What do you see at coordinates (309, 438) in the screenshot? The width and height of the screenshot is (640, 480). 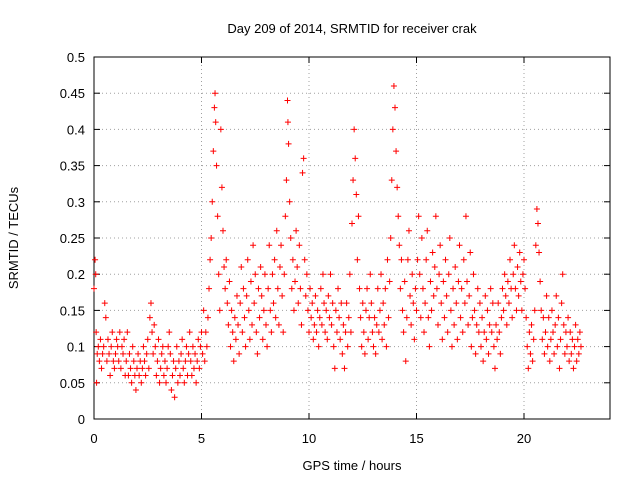 I see `x-tick-label: 10` at bounding box center [309, 438].